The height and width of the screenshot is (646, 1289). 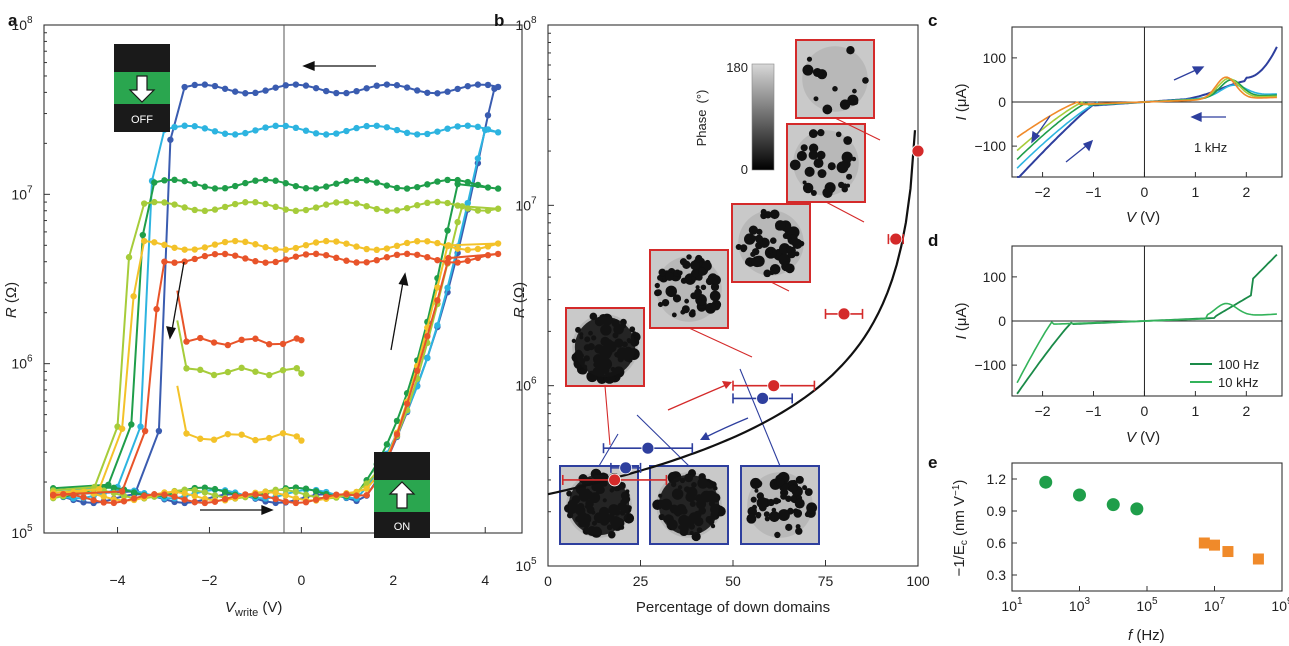 I want to click on panel-a-direction-arrows, so click(x=287, y=288).